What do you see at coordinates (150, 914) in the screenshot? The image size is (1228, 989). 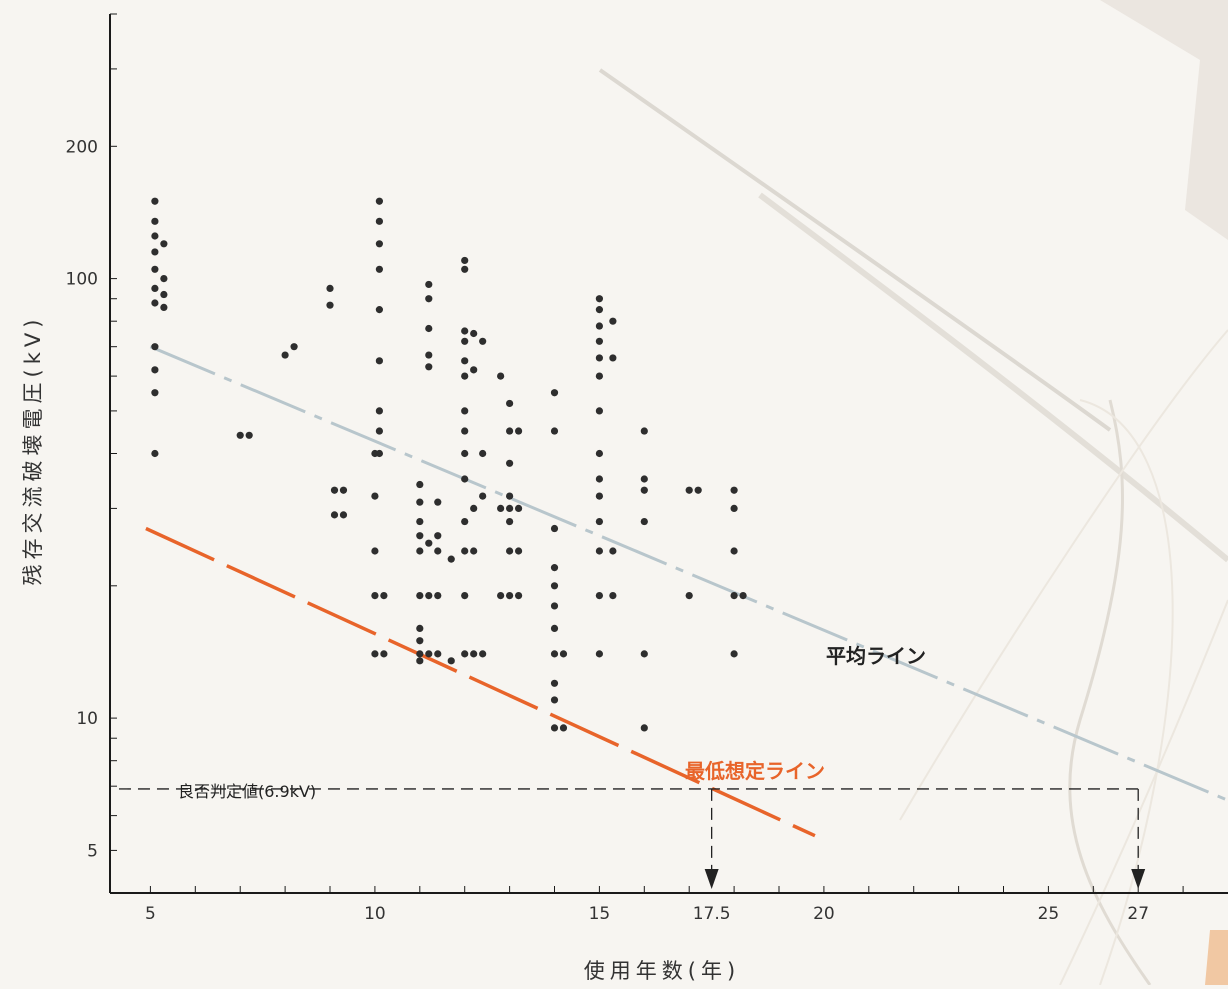 I see `x-tick-label: 5` at bounding box center [150, 914].